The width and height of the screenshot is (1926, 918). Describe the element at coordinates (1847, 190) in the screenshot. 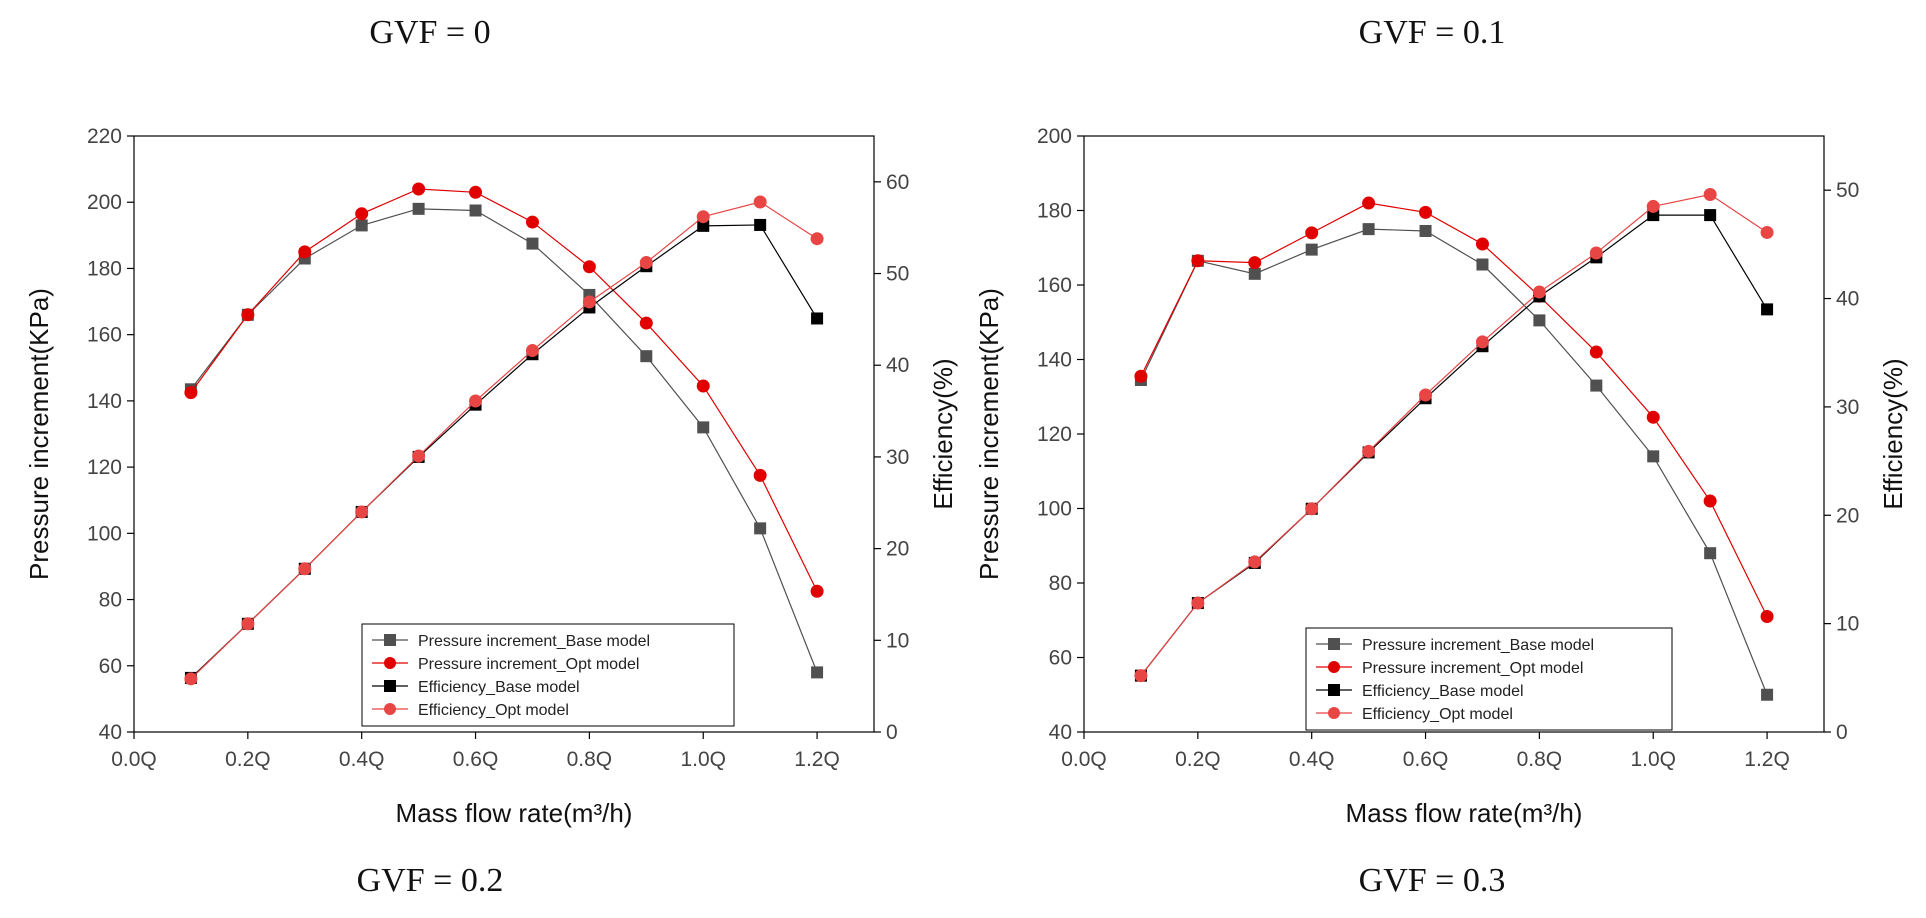

I see `y2-tick-label: 50` at that location.